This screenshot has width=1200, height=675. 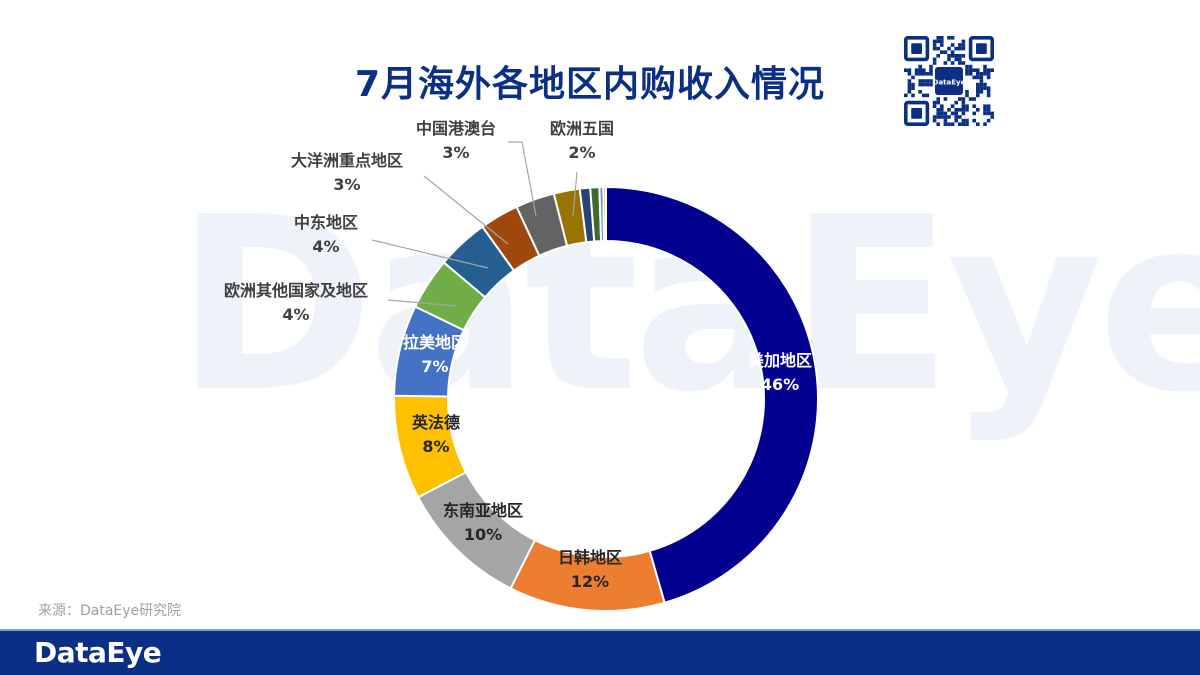 I want to click on qr-logo-text: DataEye, so click(x=949, y=83).